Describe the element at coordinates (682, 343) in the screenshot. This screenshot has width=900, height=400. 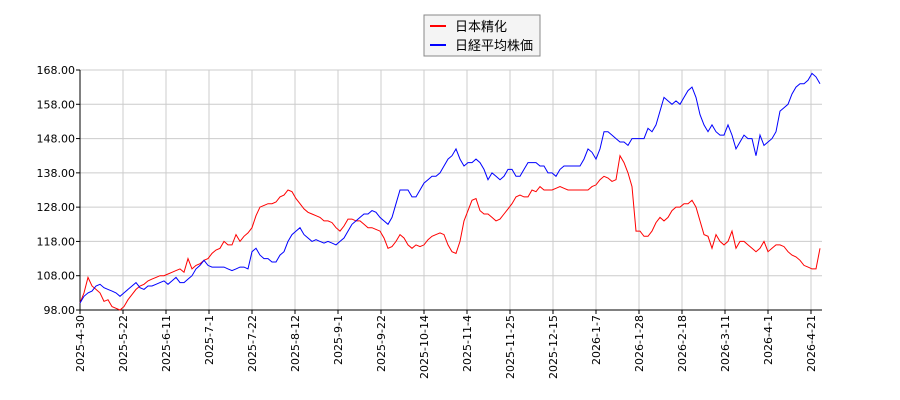
I see `x-tick-label: 2026-2-18` at that location.